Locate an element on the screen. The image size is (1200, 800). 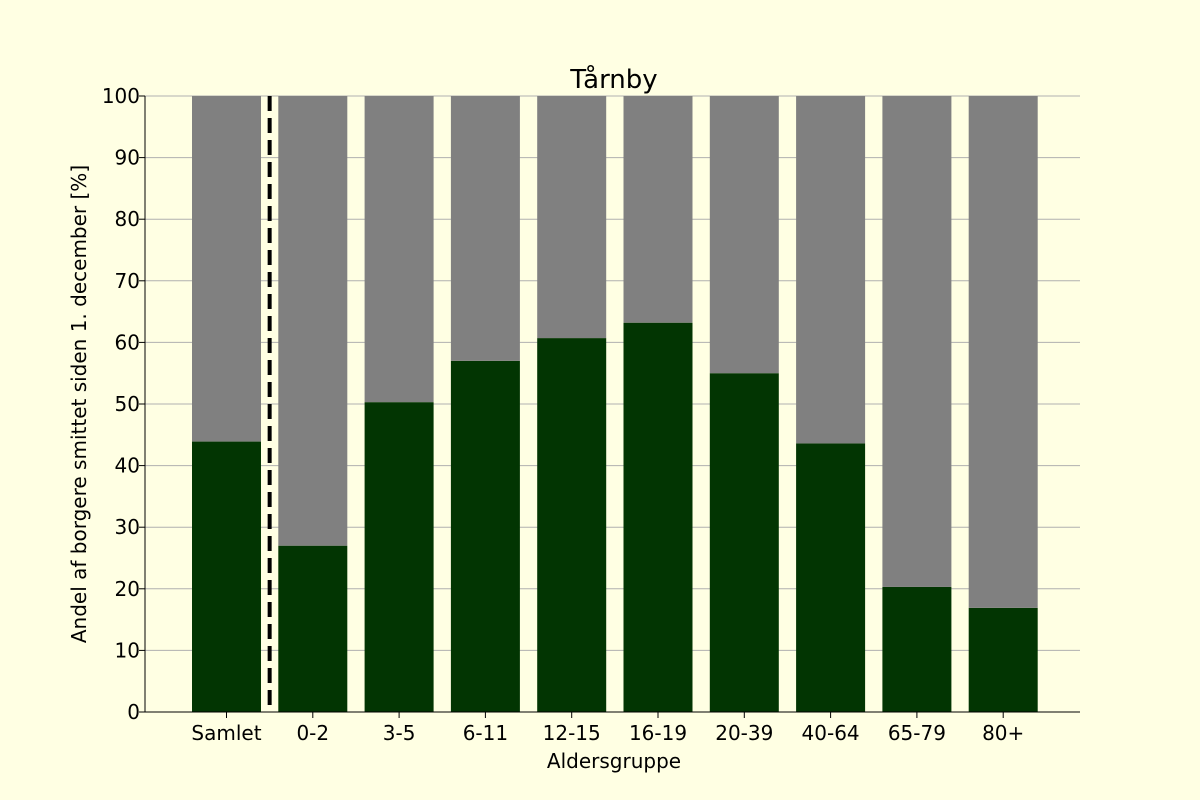
y-tick-label-50: 50 is located at coordinates (127, 404).